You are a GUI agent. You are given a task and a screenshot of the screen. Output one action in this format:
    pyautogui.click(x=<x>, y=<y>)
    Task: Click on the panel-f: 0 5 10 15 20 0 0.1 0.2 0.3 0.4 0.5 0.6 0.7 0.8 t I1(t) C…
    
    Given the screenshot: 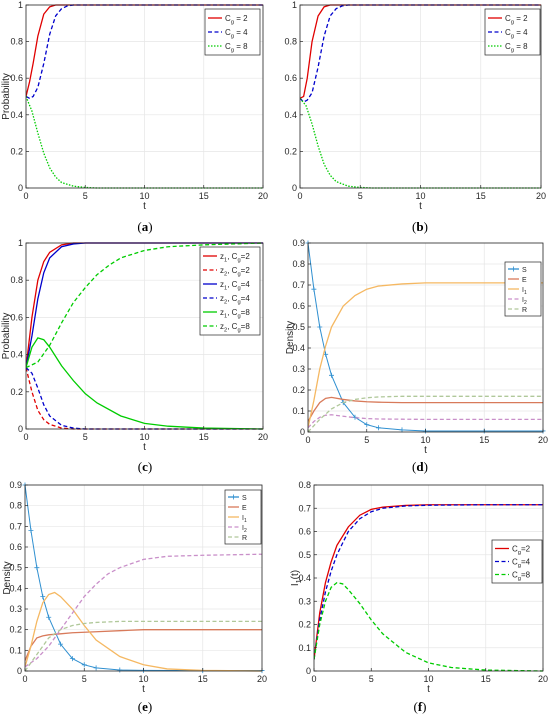 What is the action you would take?
    pyautogui.click(x=419, y=587)
    